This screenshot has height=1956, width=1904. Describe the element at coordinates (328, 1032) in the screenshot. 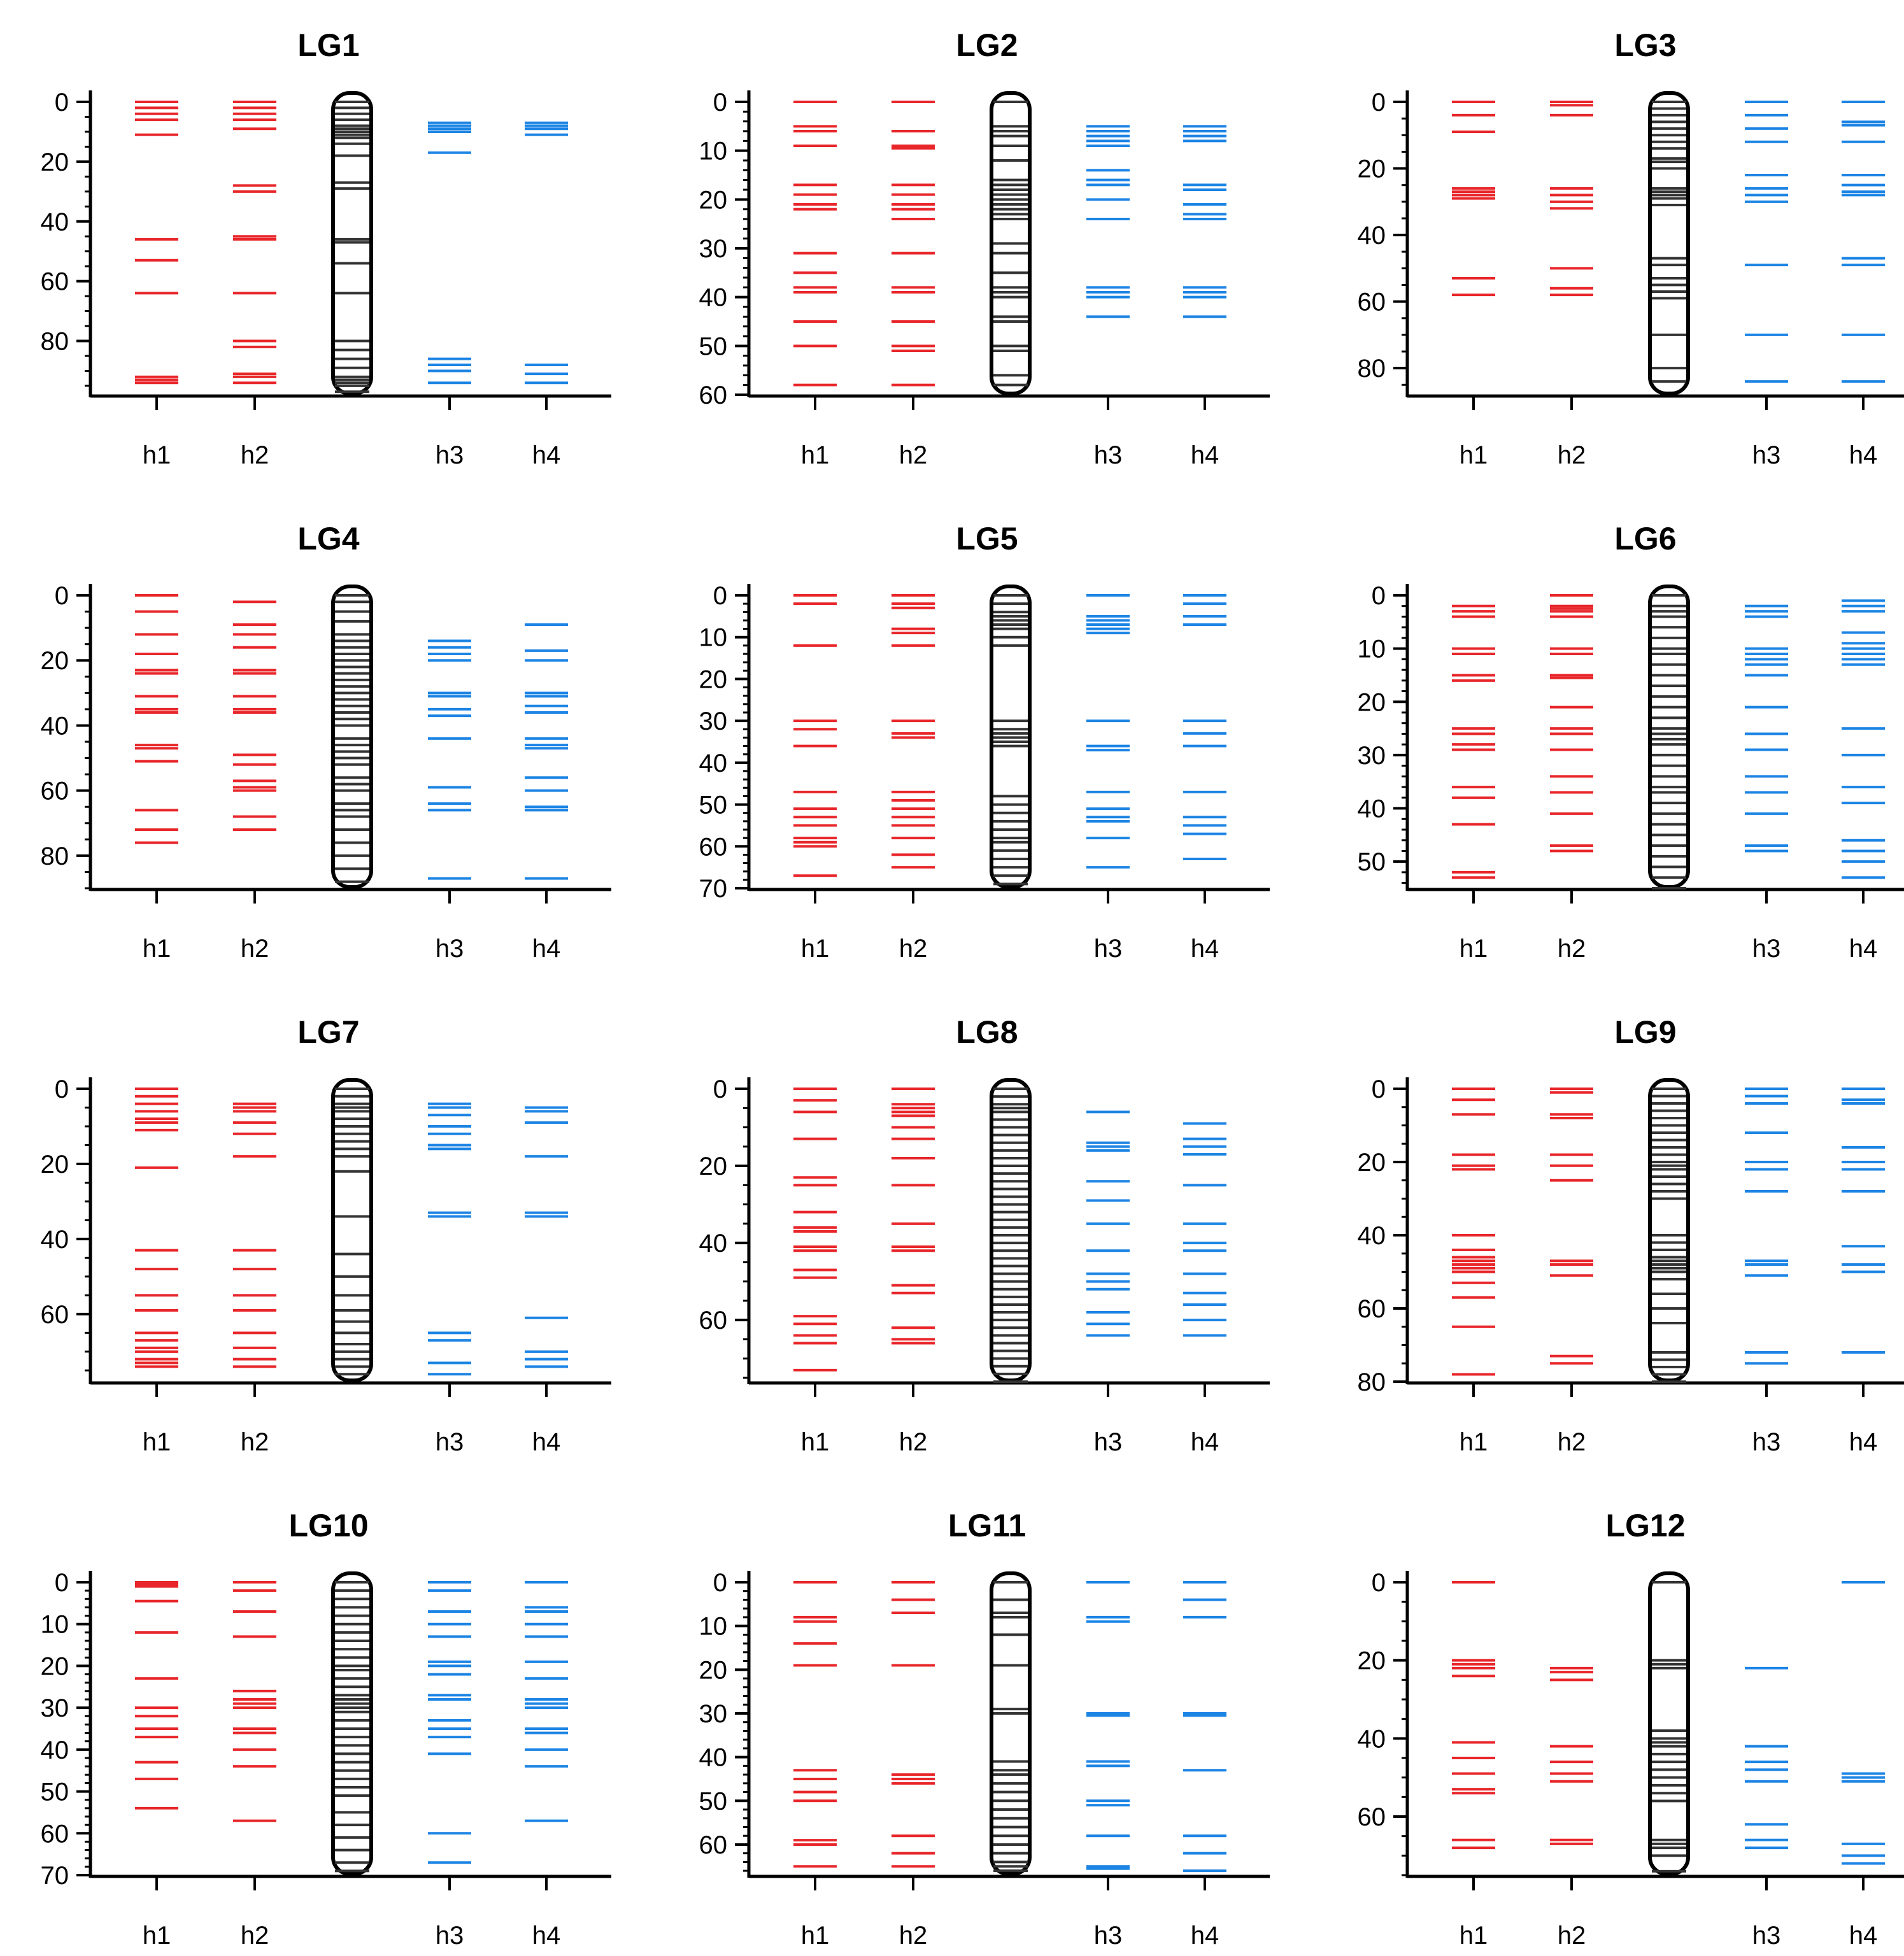

I see `panel-title: LG7` at that location.